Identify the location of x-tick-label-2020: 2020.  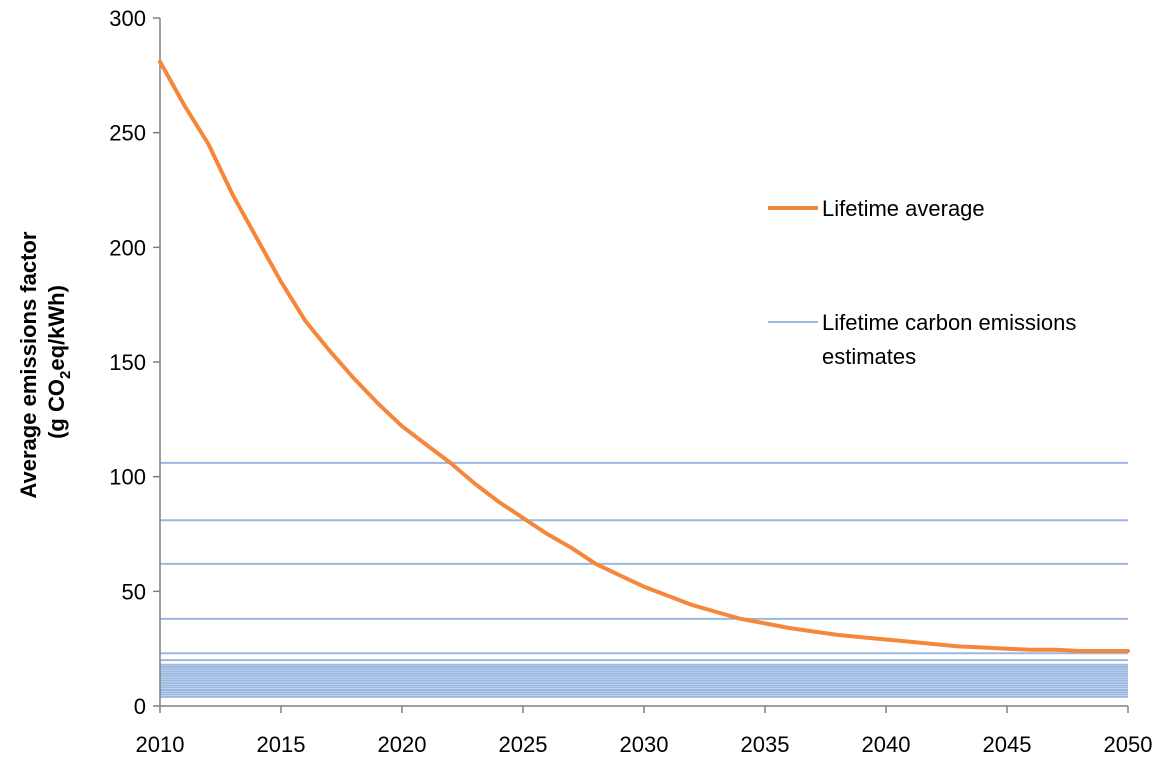
(402, 744).